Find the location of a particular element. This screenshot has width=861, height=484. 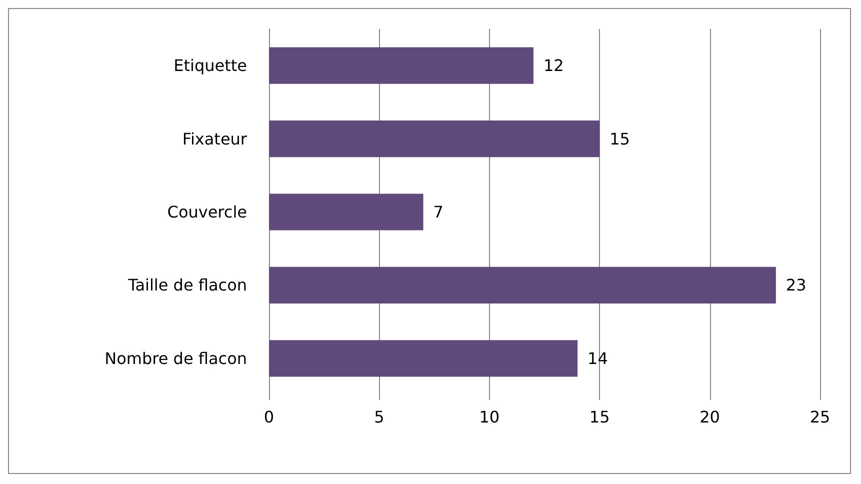

data-label: 23 is located at coordinates (796, 285).